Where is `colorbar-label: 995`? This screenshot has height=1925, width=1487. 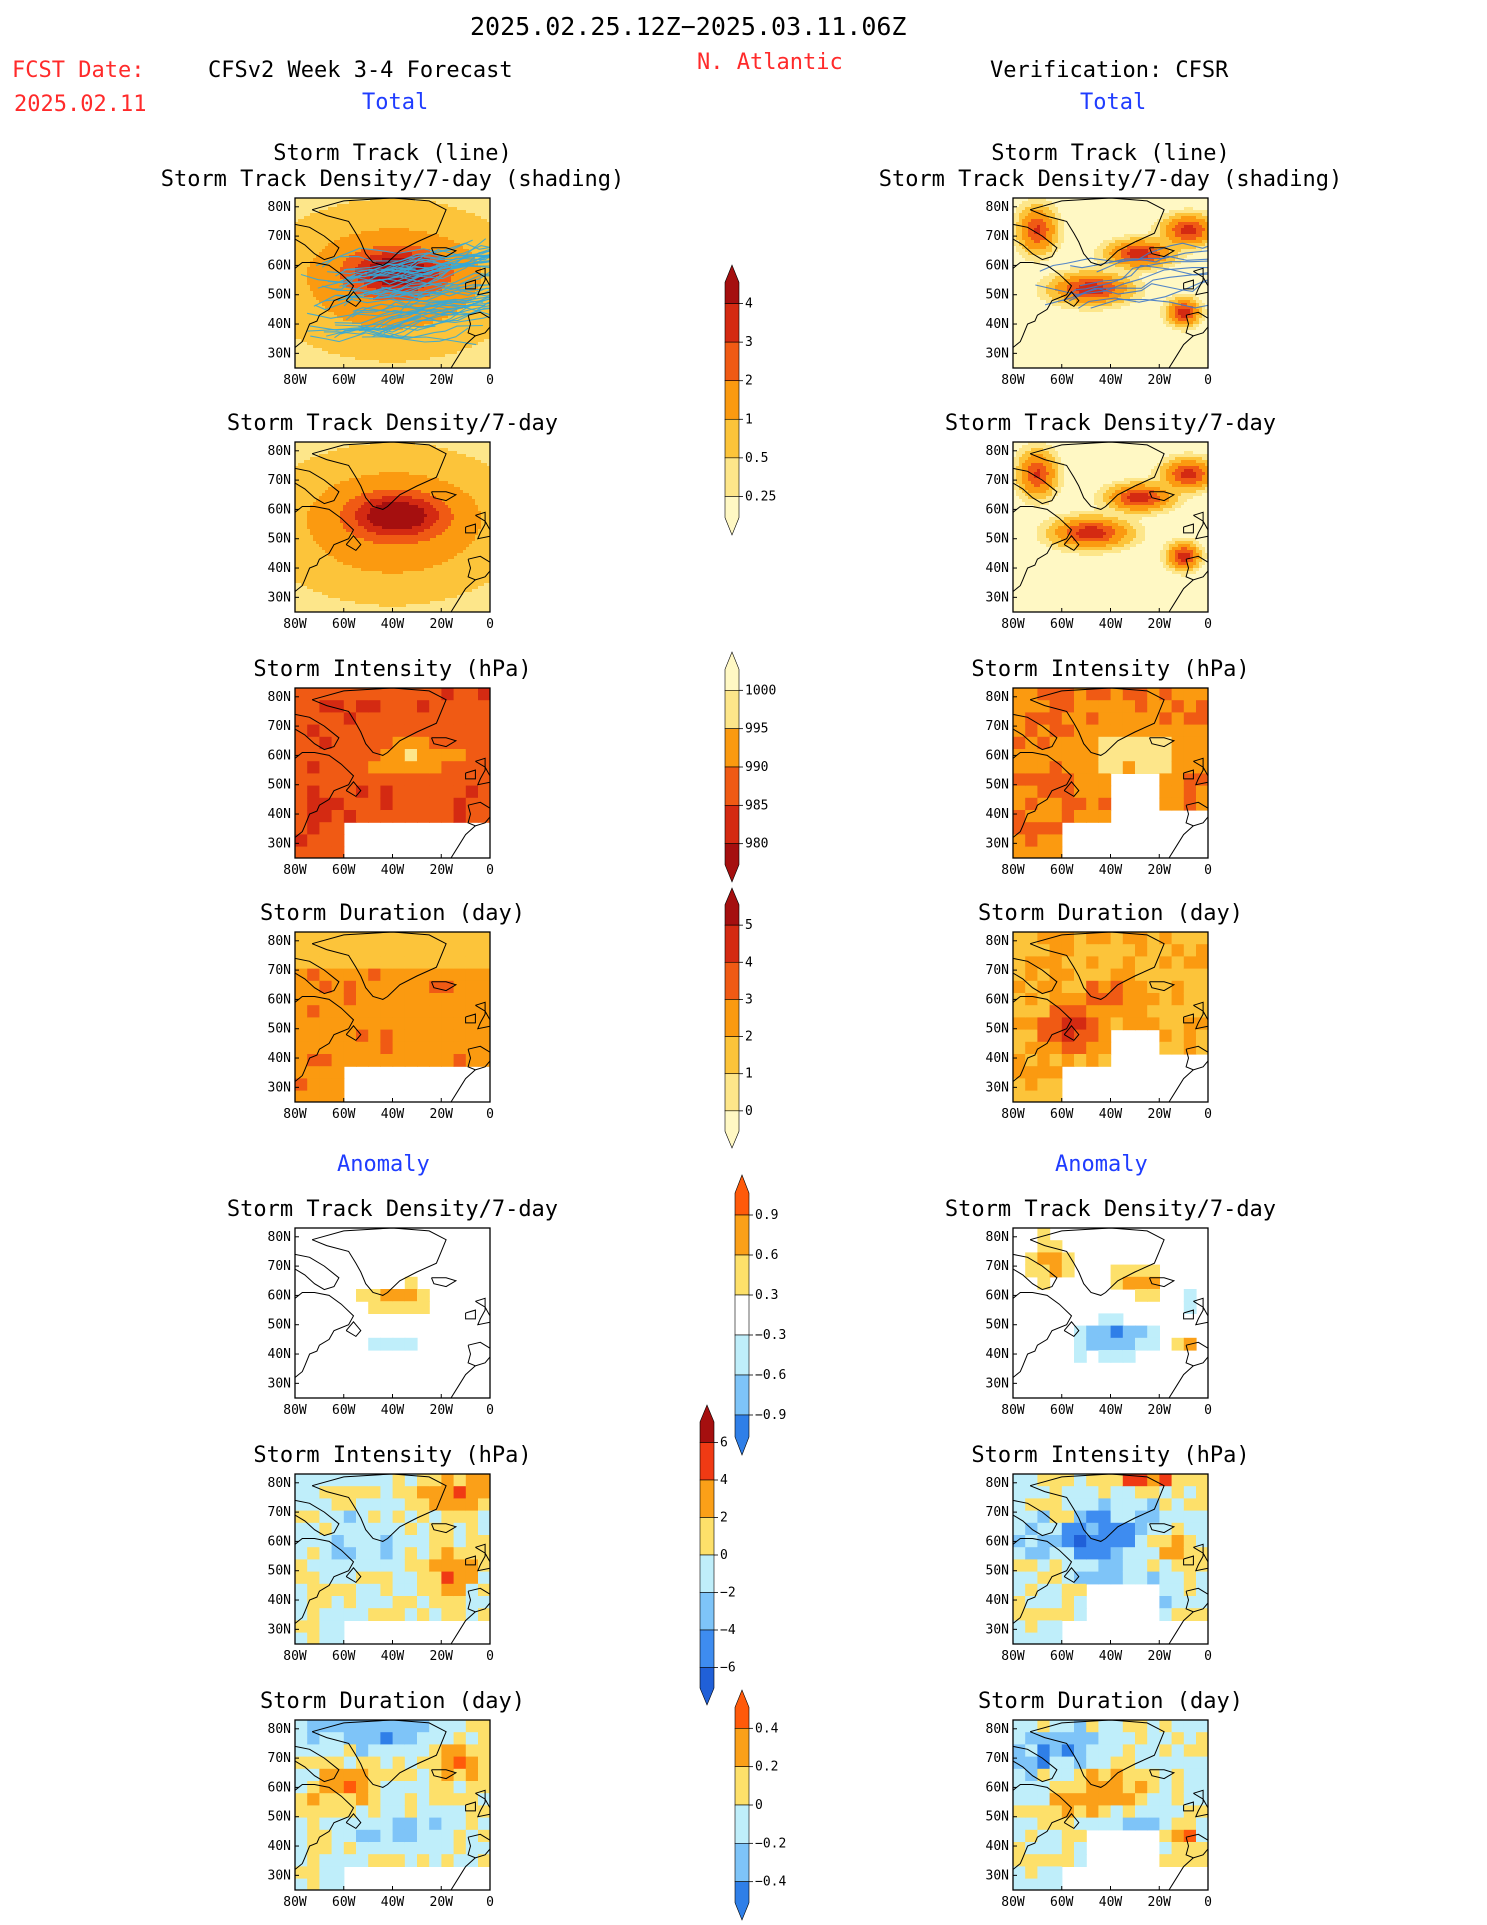
colorbar-label: 995 is located at coordinates (756, 729).